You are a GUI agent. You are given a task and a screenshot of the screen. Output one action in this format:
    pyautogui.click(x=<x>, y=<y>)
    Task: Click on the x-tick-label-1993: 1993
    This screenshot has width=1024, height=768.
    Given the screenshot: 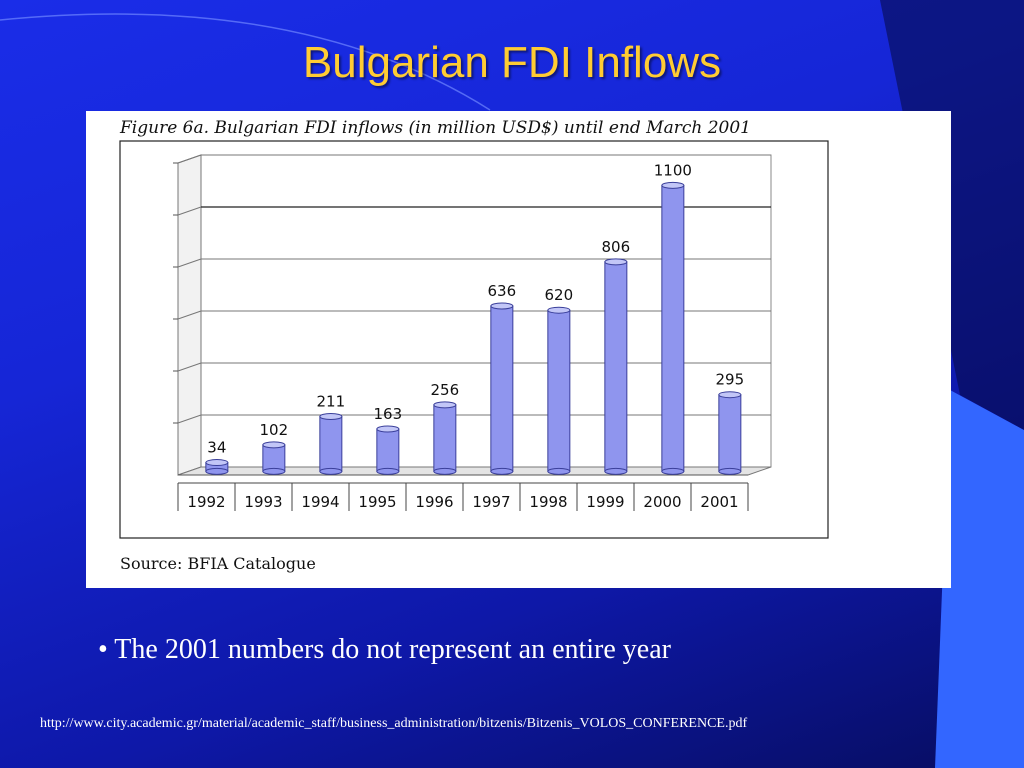 What is the action you would take?
    pyautogui.click(x=263, y=502)
    